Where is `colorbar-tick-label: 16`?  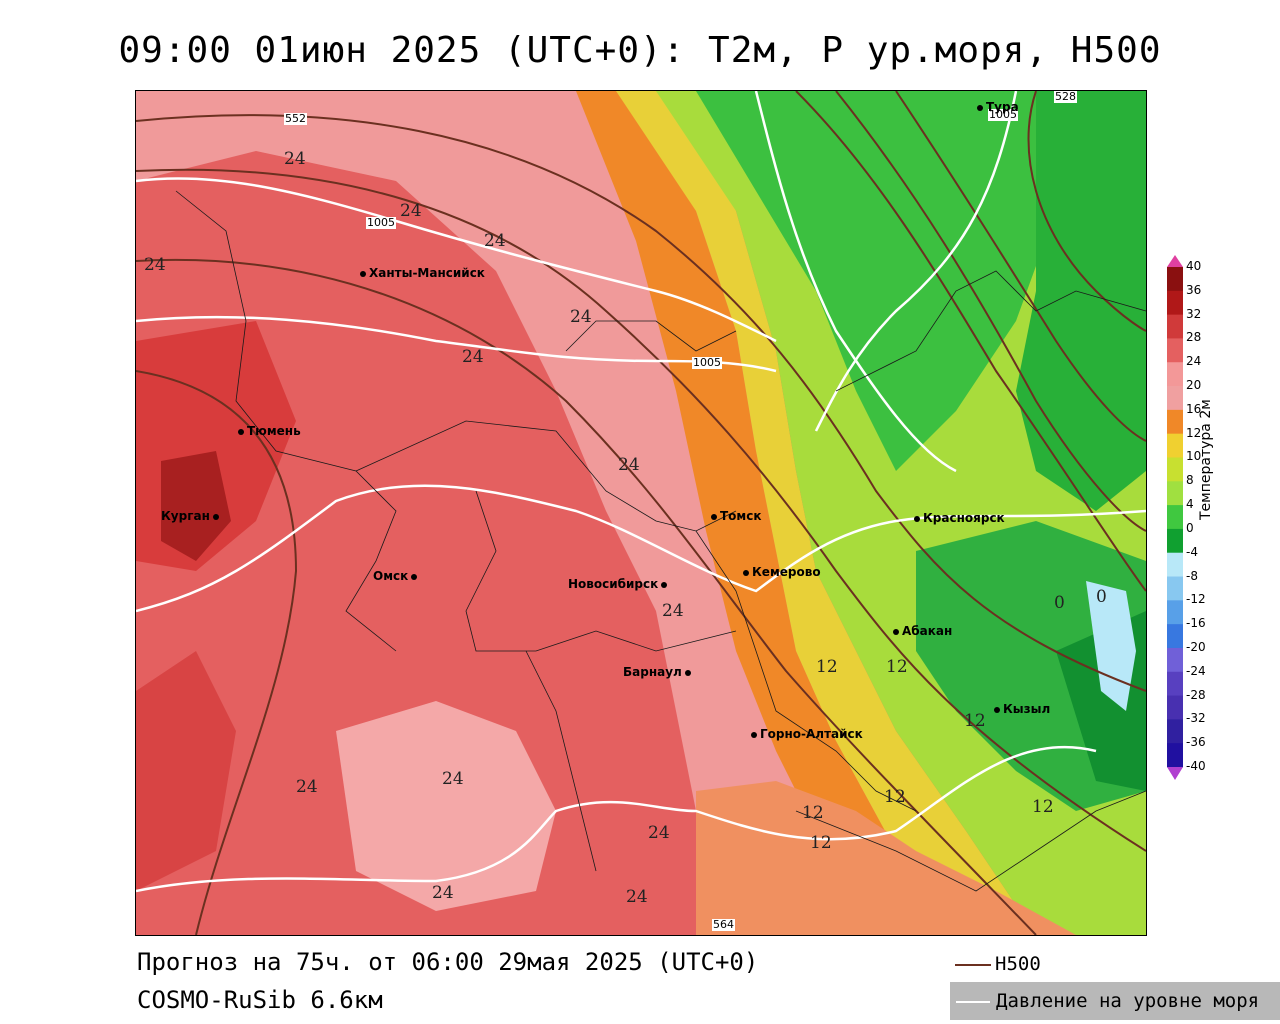 colorbar-tick-label: 16 is located at coordinates (1194, 408).